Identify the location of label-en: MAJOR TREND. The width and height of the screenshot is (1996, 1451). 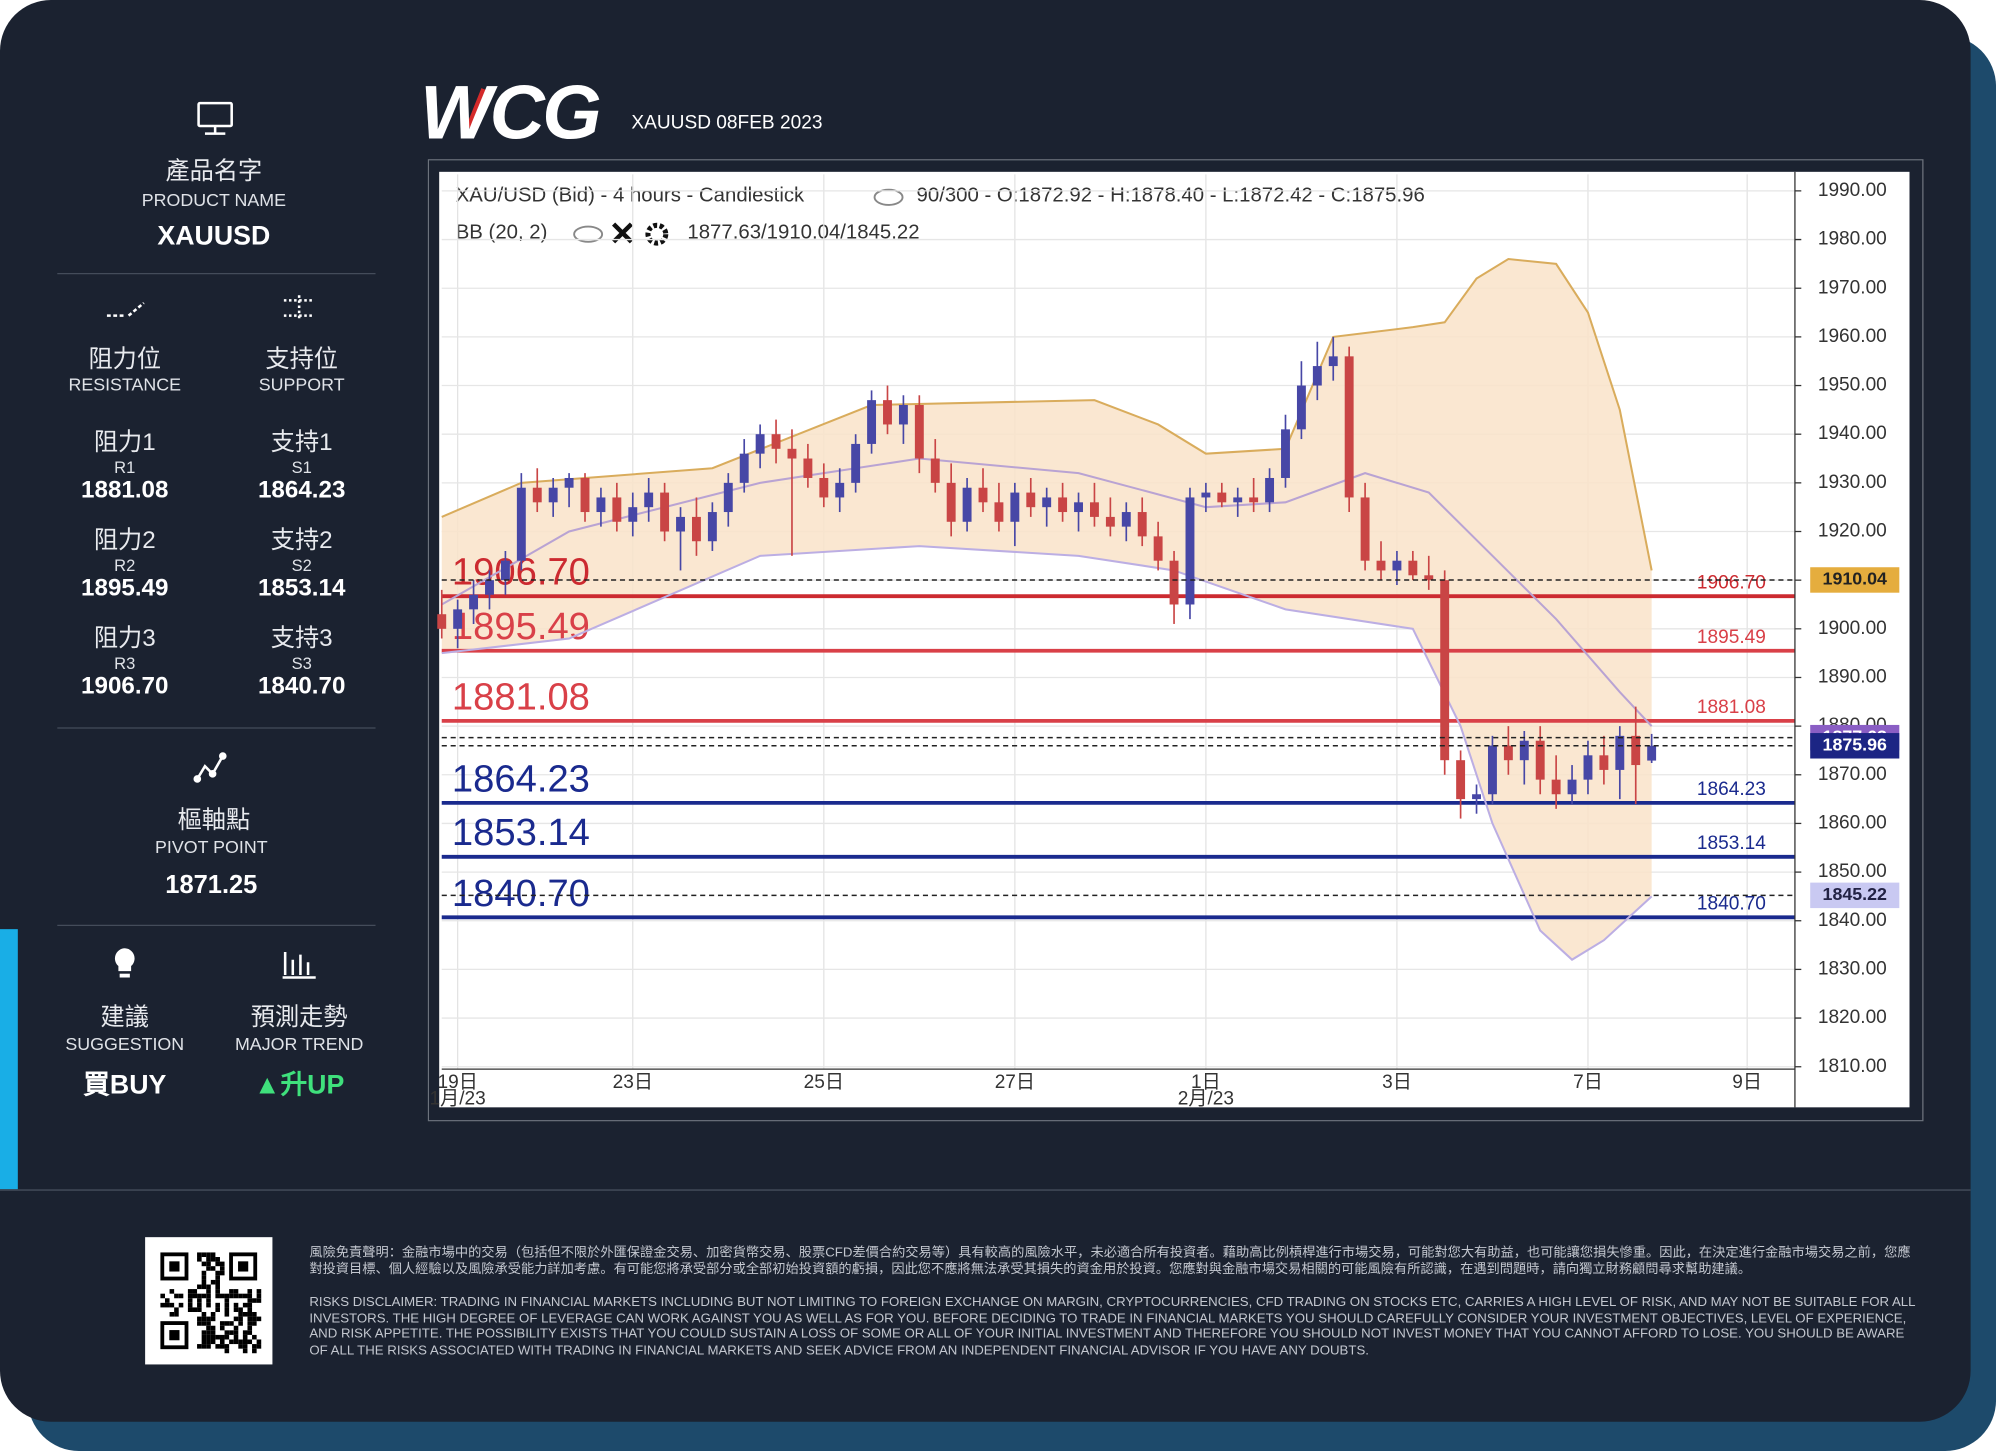
(299, 1043).